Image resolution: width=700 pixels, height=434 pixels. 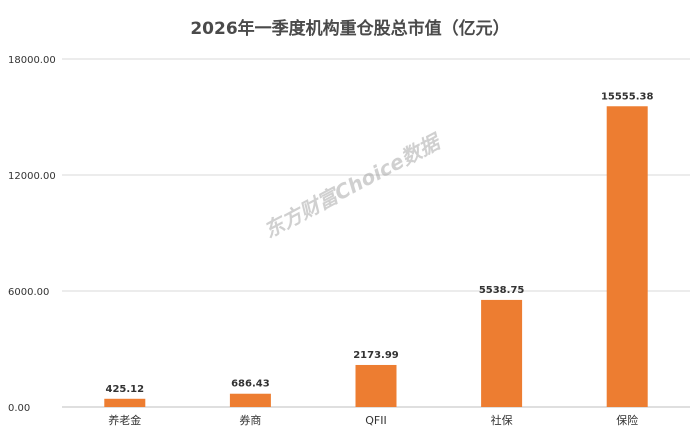 What do you see at coordinates (502, 290) in the screenshot?
I see `data-label: 5538.75` at bounding box center [502, 290].